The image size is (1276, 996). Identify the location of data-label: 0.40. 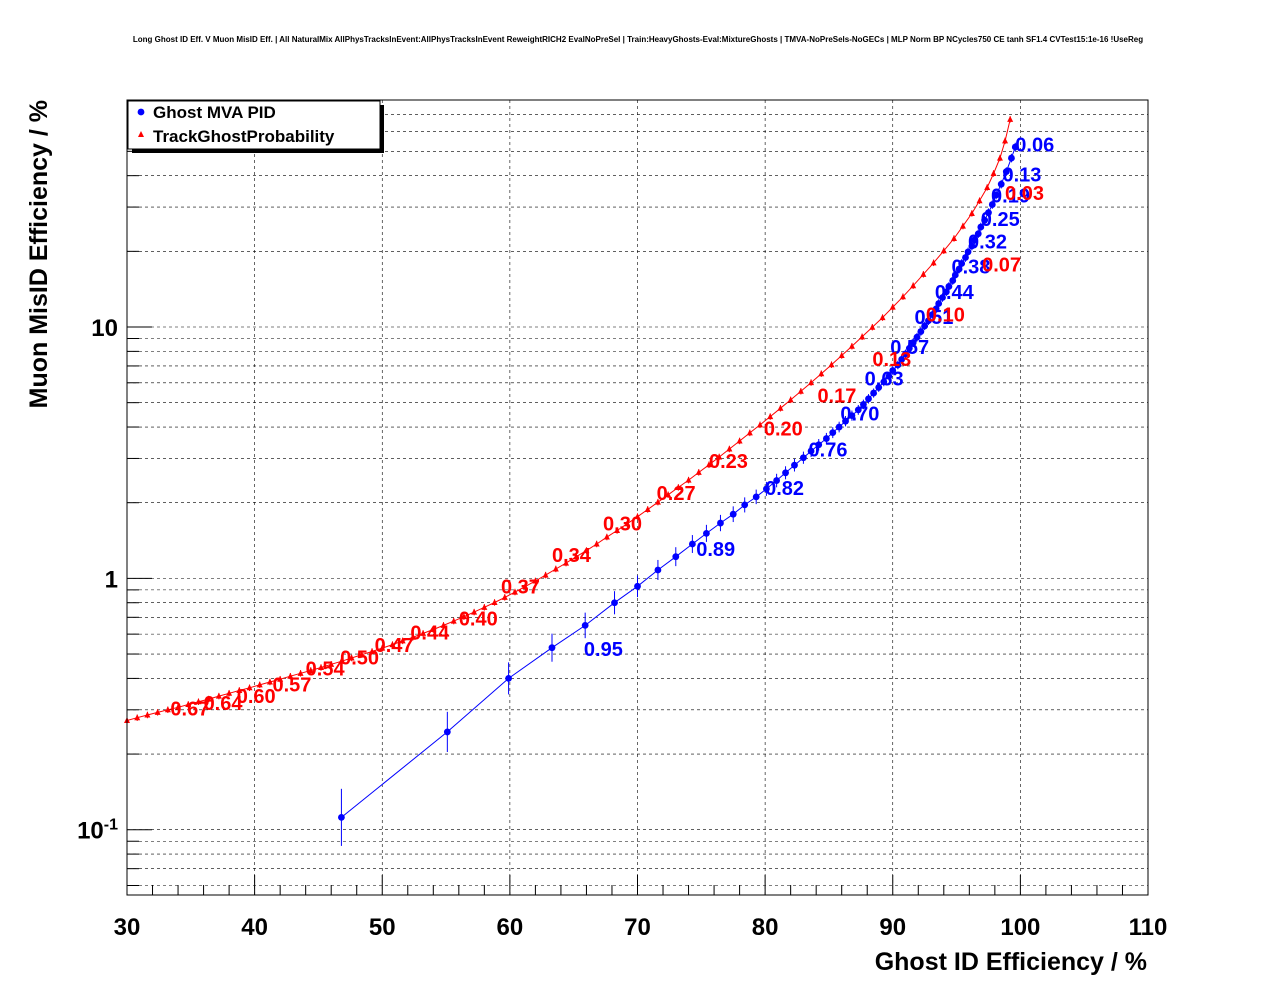
(478, 619).